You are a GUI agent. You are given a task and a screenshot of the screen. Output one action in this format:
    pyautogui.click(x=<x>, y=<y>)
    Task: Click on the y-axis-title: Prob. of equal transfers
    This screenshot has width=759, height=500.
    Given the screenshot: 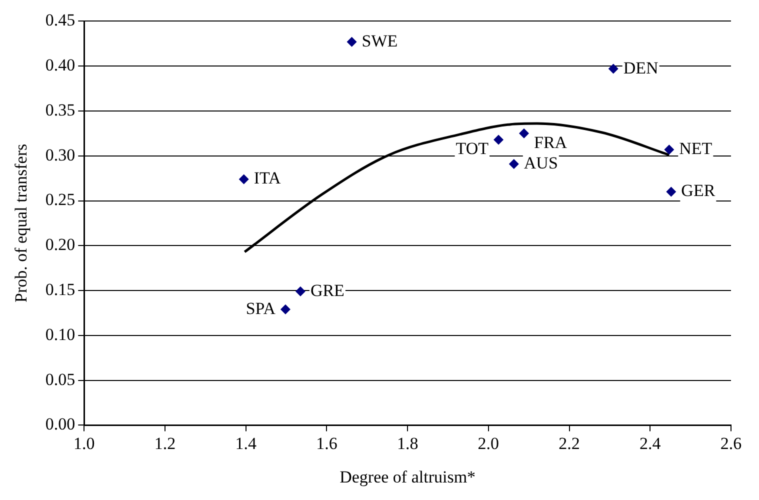 What is the action you would take?
    pyautogui.click(x=21, y=223)
    